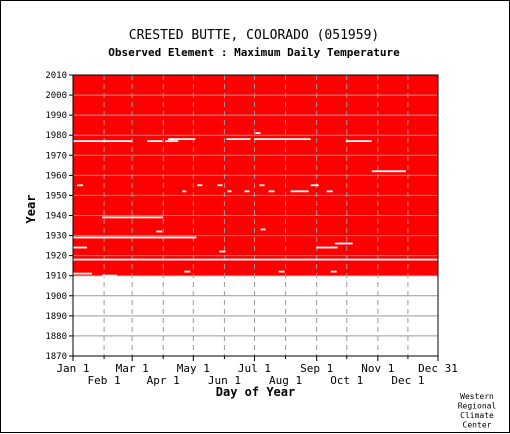 Image resolution: width=510 pixels, height=434 pixels. Describe the element at coordinates (132, 368) in the screenshot. I see `x-tick-label-major: Mar 1` at that location.